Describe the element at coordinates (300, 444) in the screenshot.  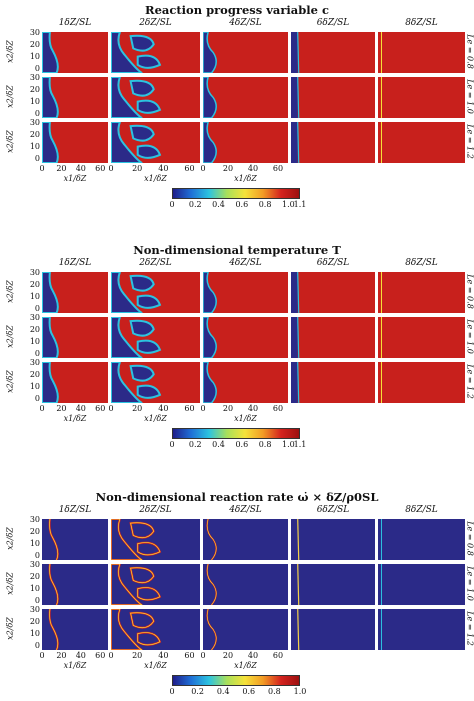
I see `colorbar-tick-label: 1.1` at that location.